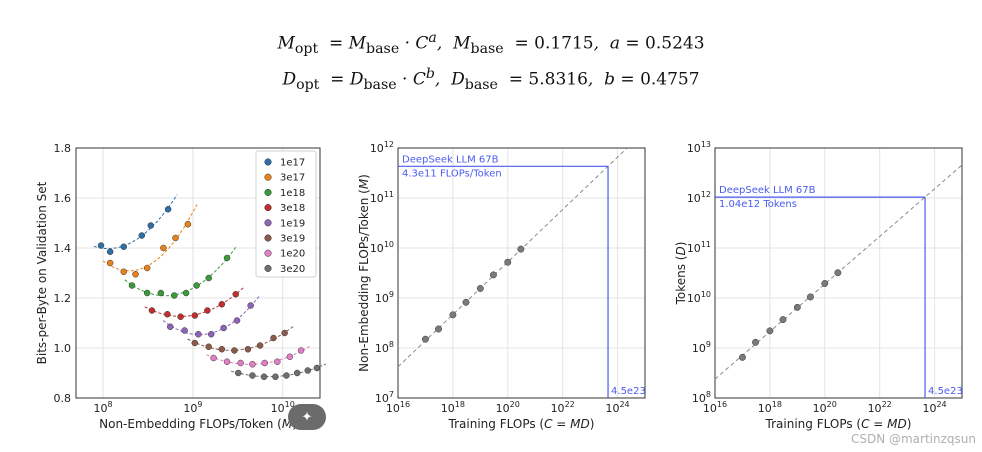 The image size is (982, 452). What do you see at coordinates (102, 407) in the screenshot?
I see `x-tick-label: 10⁸` at bounding box center [102, 407].